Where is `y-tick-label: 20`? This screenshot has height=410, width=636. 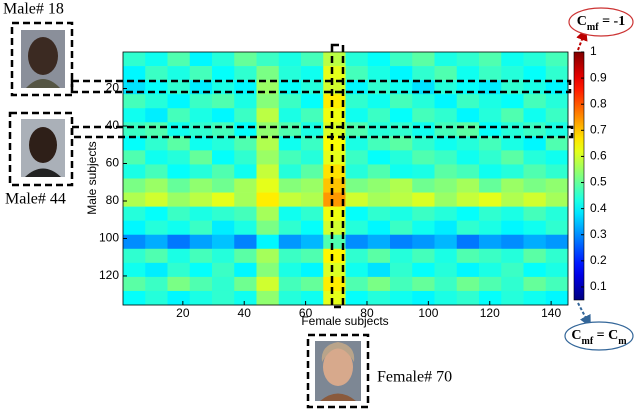
y-tick-label: 20 is located at coordinates (113, 88).